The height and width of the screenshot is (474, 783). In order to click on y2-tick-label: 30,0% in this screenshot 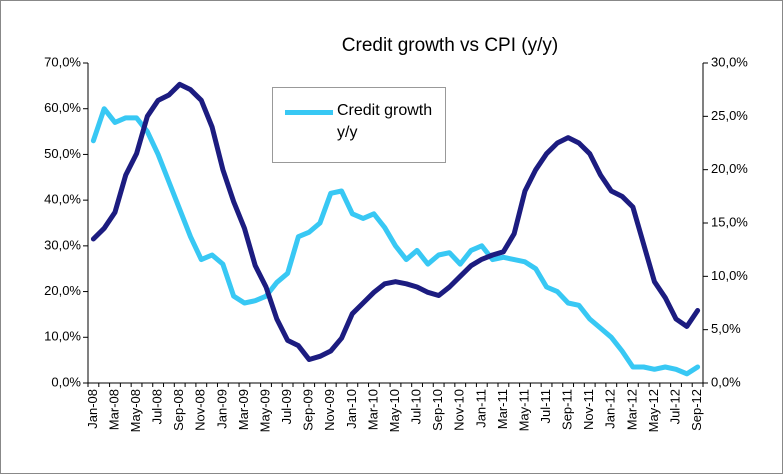, I will do `click(729, 61)`.